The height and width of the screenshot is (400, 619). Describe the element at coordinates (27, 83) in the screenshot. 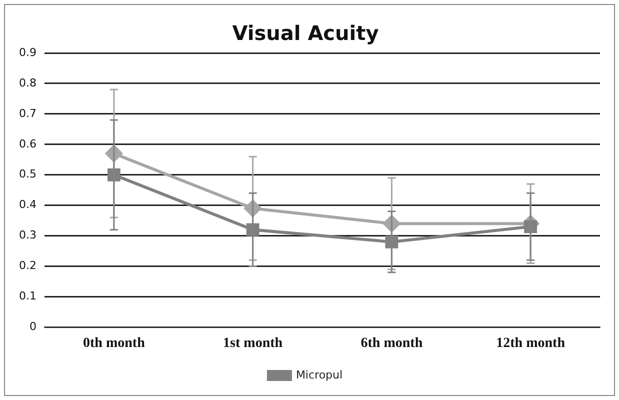

I see `y-tick-label: 0.8` at that location.